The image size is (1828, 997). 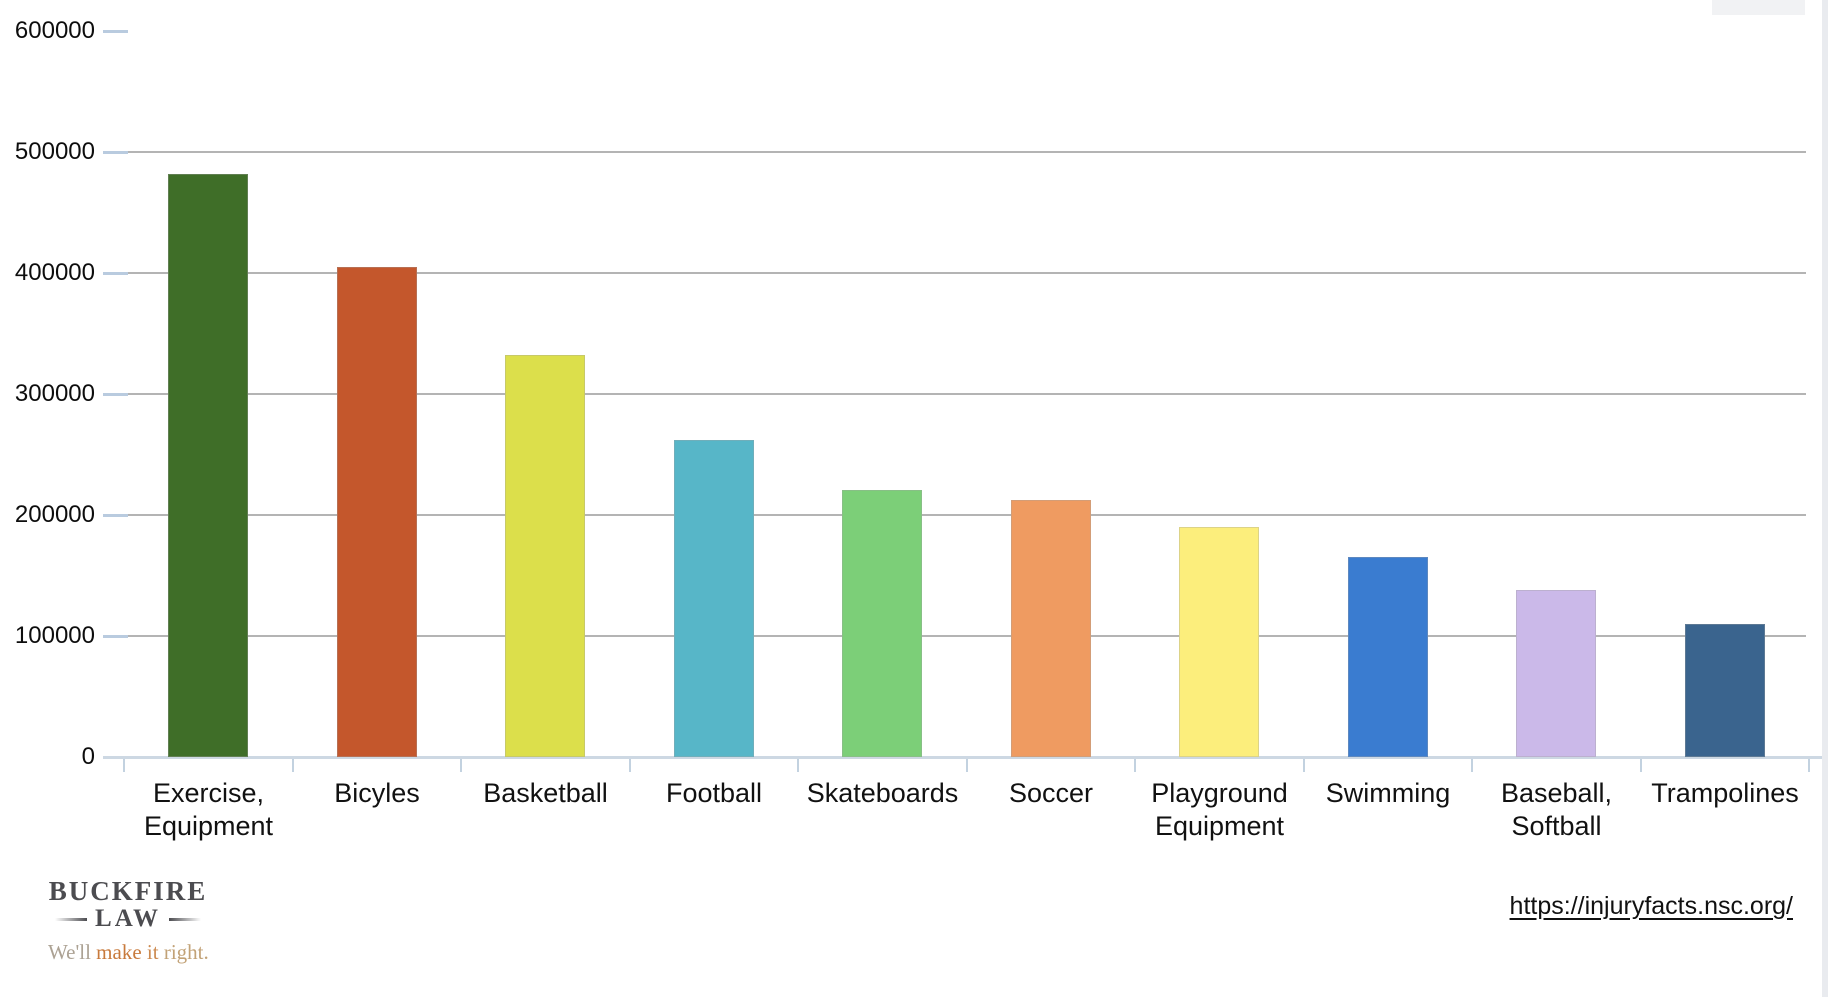 I want to click on bar-exercise-equipment, so click(x=208, y=465).